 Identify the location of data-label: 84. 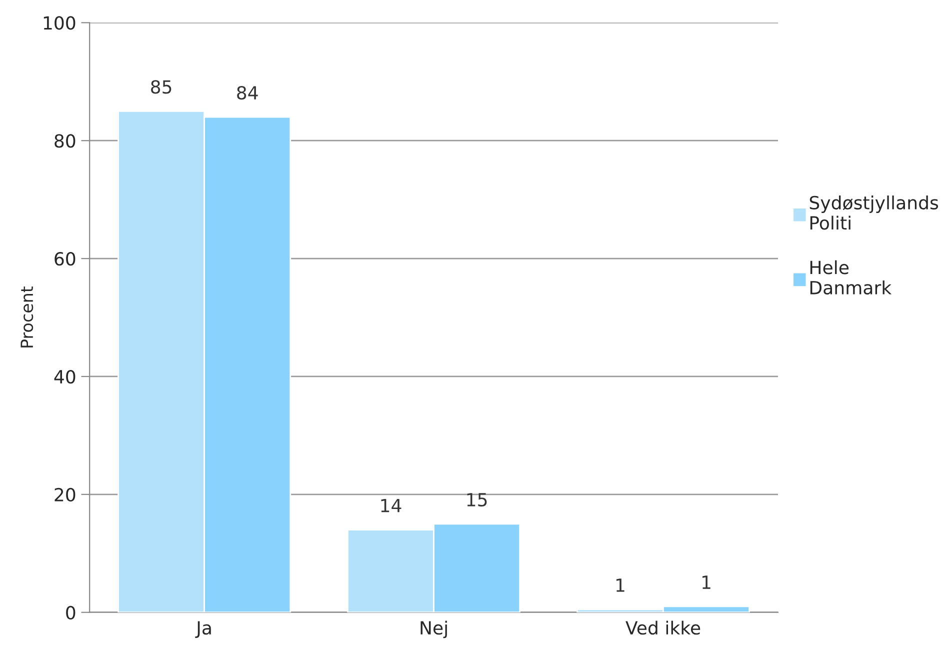
(247, 93).